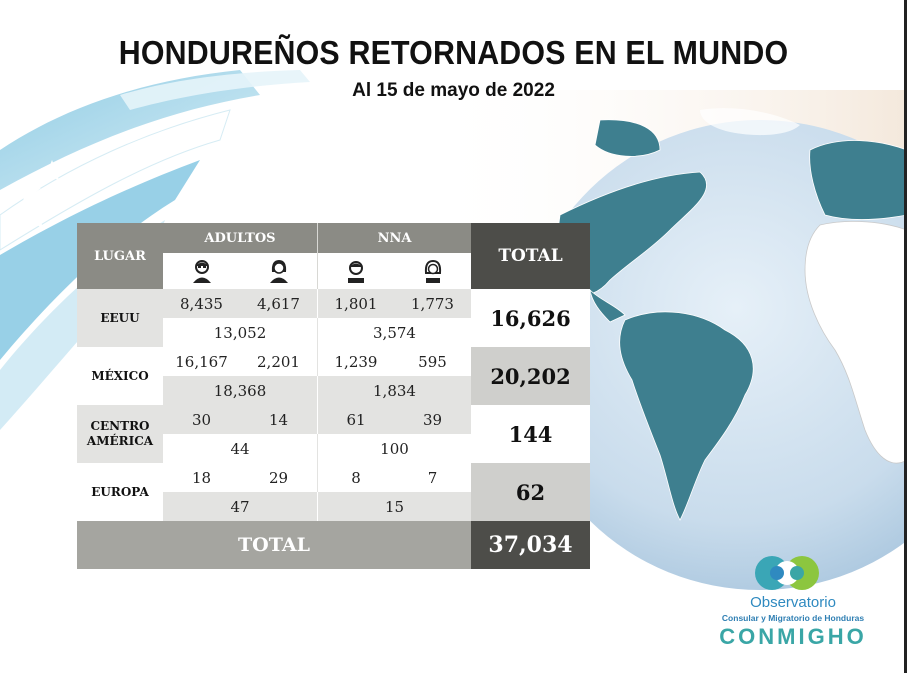 The image size is (907, 673). What do you see at coordinates (530, 318) in the screenshot?
I see `cell-row-total: 16,626` at bounding box center [530, 318].